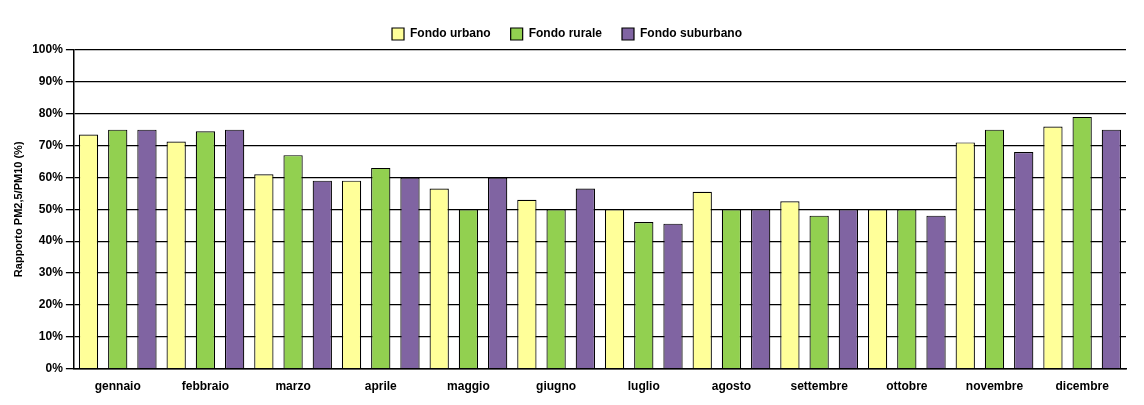  What do you see at coordinates (994, 386) in the screenshot?
I see `x-tick-label: novembre` at bounding box center [994, 386].